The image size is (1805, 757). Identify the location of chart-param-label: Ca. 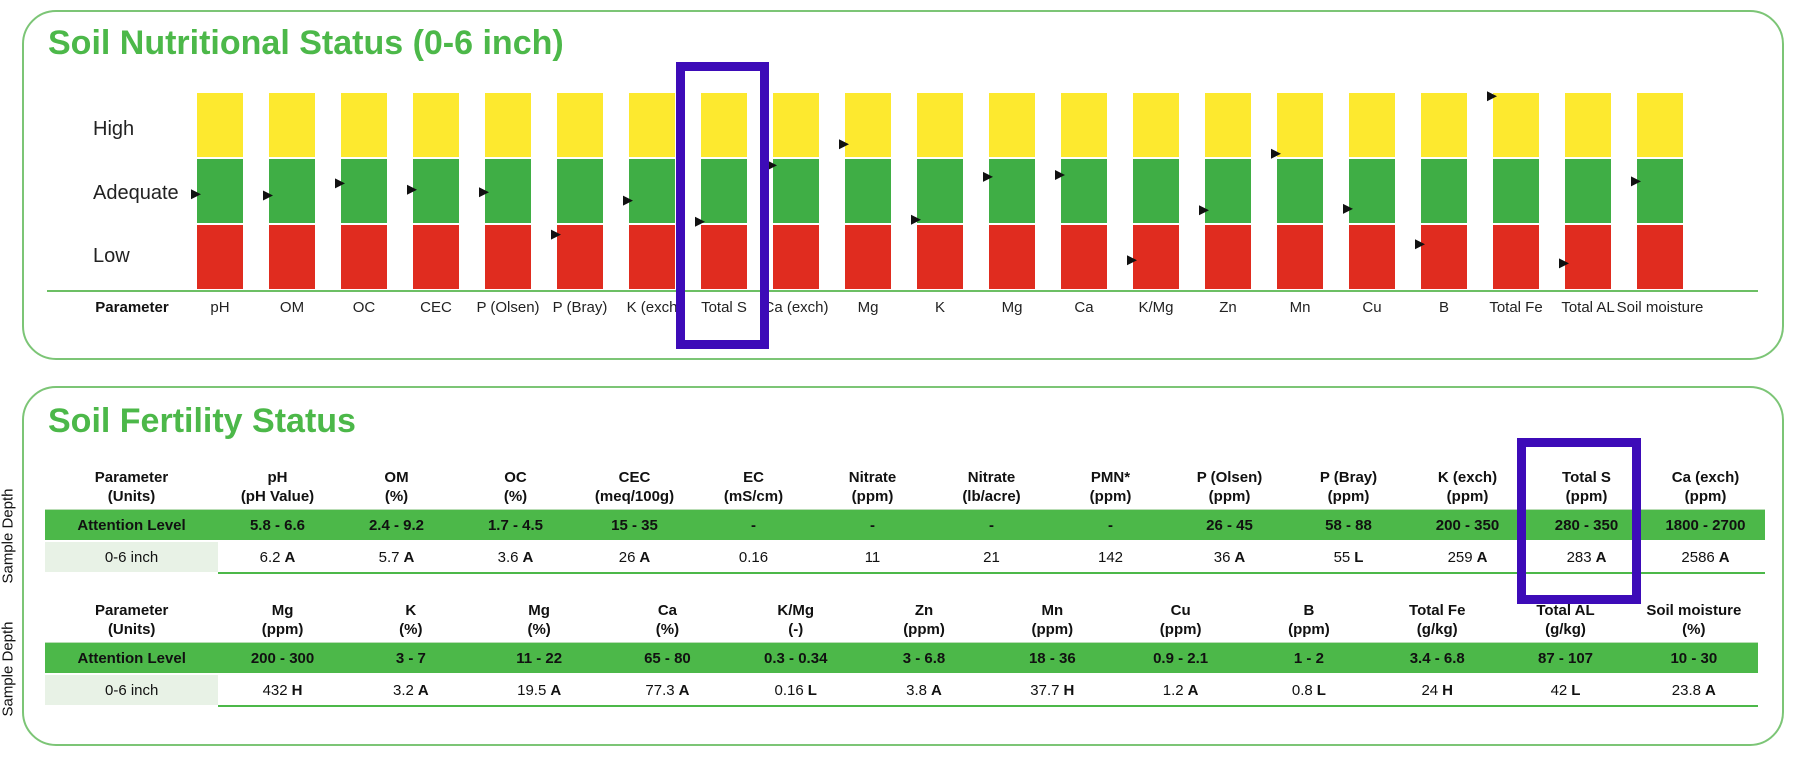
(1084, 307).